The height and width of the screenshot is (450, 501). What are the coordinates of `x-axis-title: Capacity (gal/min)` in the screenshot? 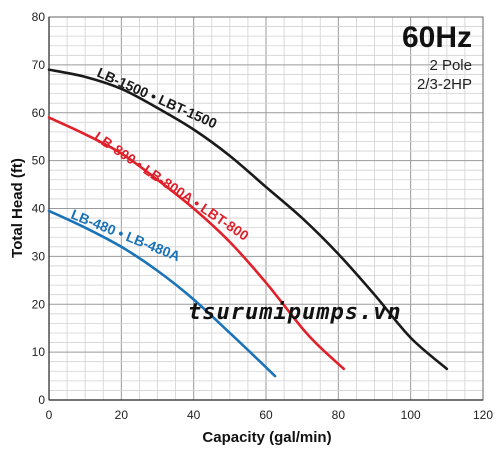 It's located at (266, 437).